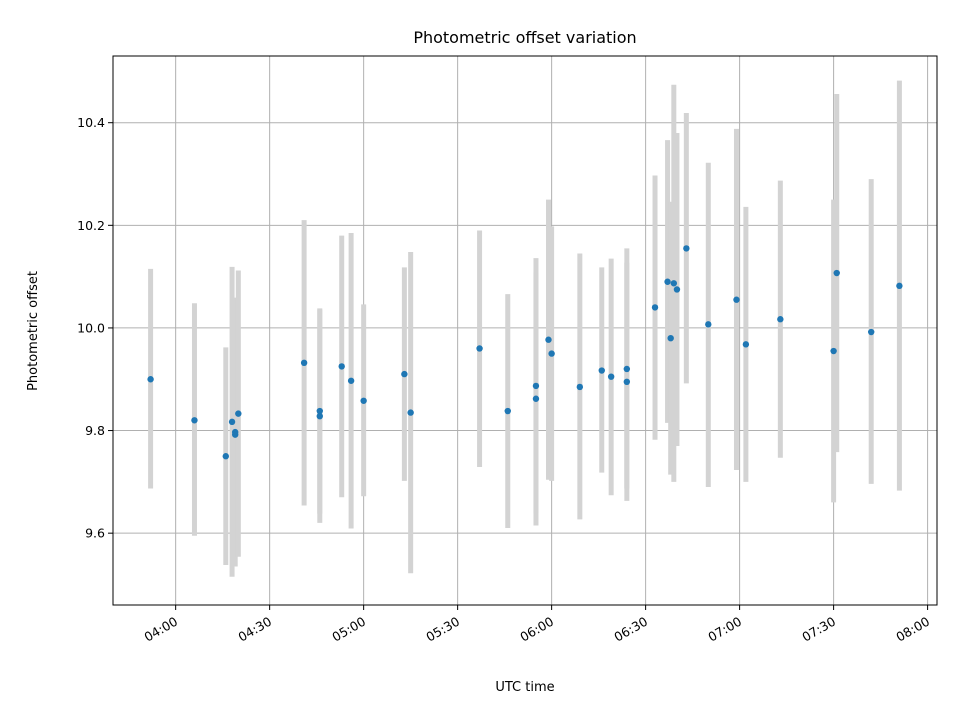  What do you see at coordinates (912, 629) in the screenshot?
I see `x-tick-label: 08:00` at bounding box center [912, 629].